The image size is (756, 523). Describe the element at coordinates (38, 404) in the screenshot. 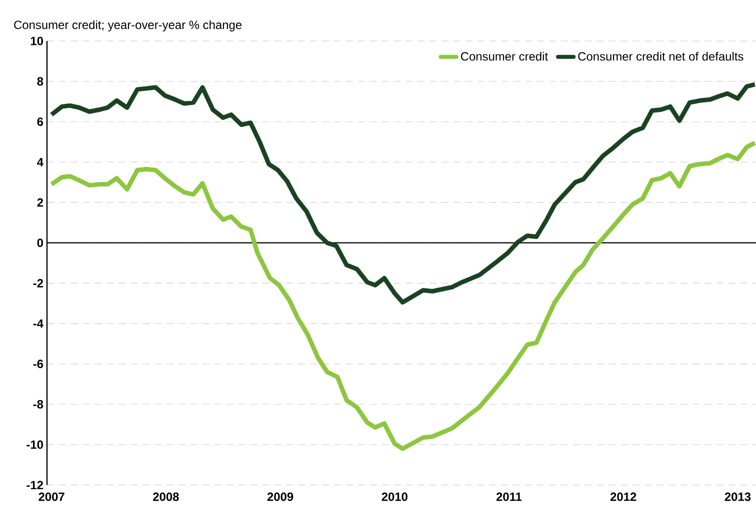

I see `y-tick-label: -8` at that location.